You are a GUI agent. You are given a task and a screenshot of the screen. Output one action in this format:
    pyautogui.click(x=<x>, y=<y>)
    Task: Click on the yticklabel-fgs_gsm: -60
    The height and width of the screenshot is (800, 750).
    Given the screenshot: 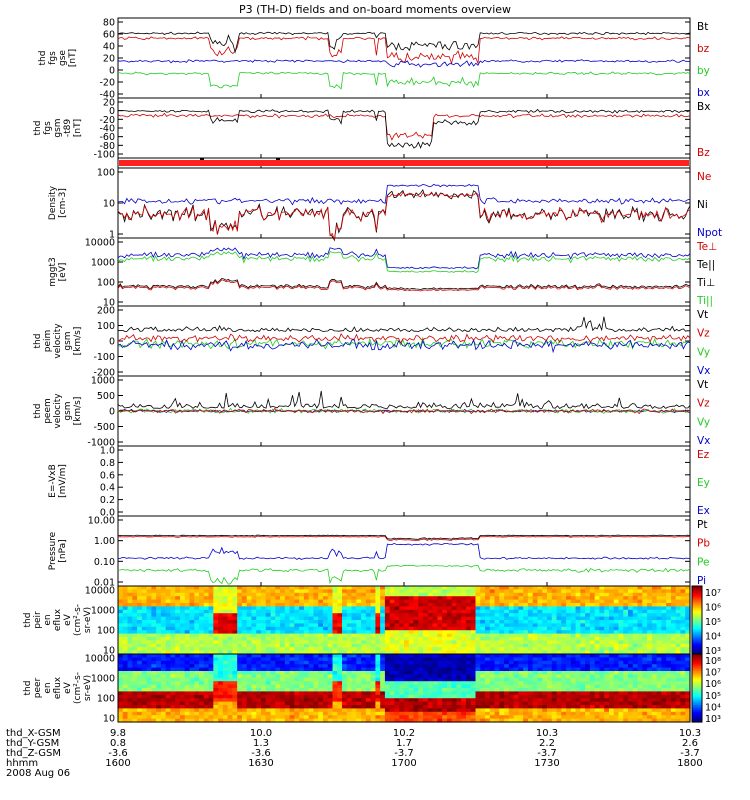 What is the action you would take?
    pyautogui.click(x=107, y=137)
    